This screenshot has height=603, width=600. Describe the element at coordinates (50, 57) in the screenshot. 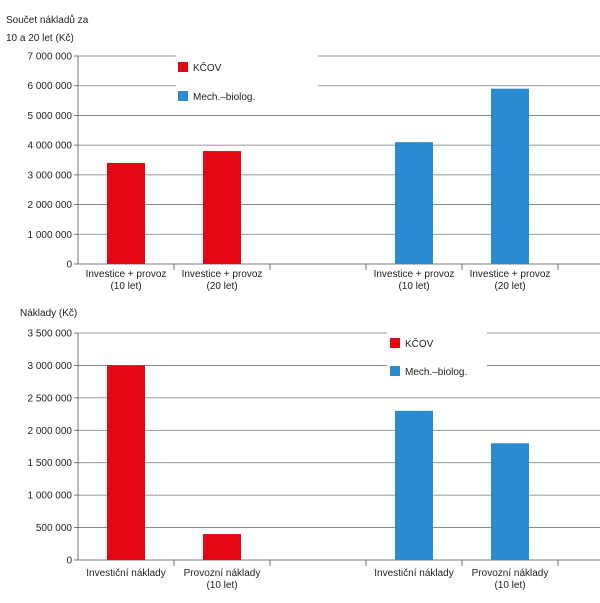

I see `y-tick-label: 7 000 000` at that location.